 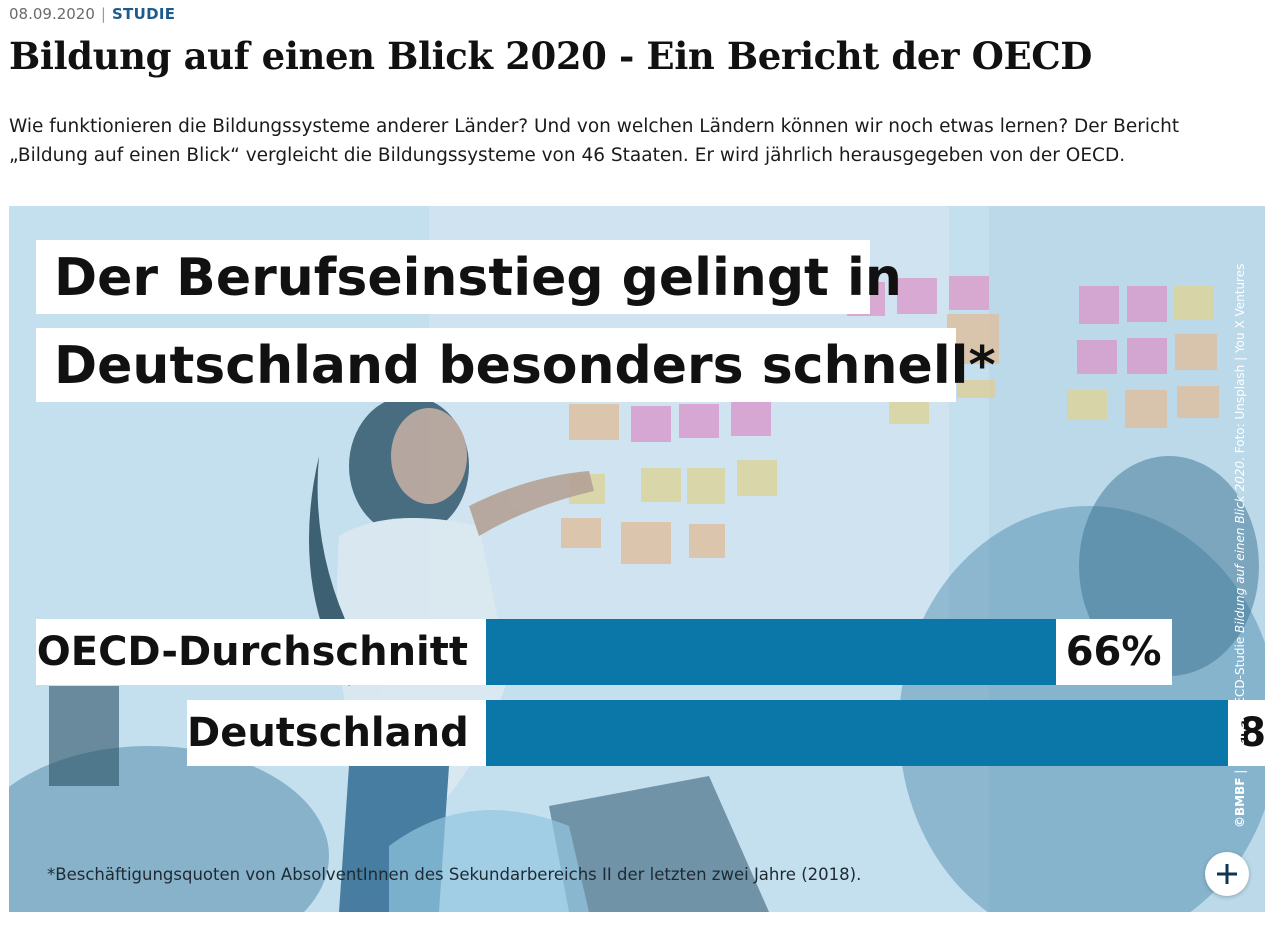 I want to click on credit-source-label: Quelle:, so click(x=1240, y=741).